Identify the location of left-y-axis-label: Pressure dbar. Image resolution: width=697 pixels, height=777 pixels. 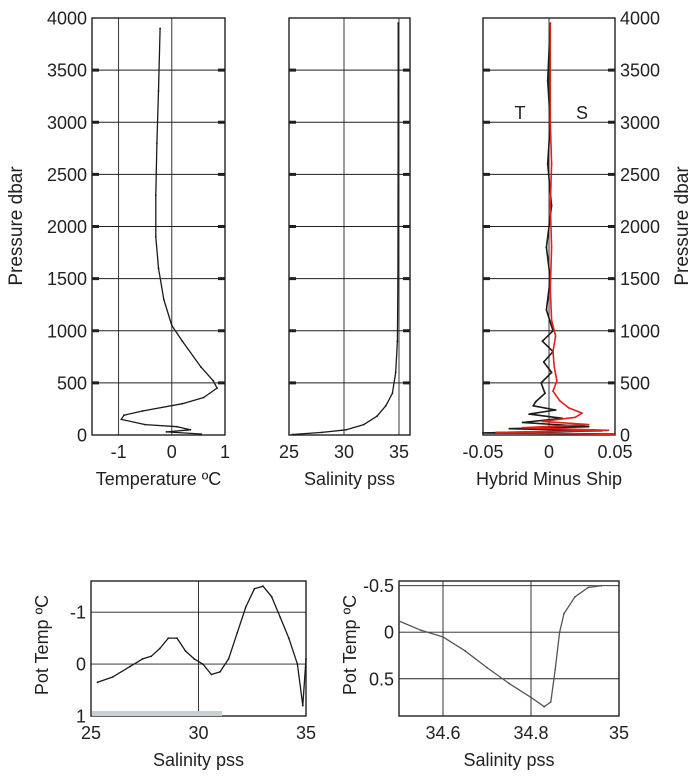
(16, 226).